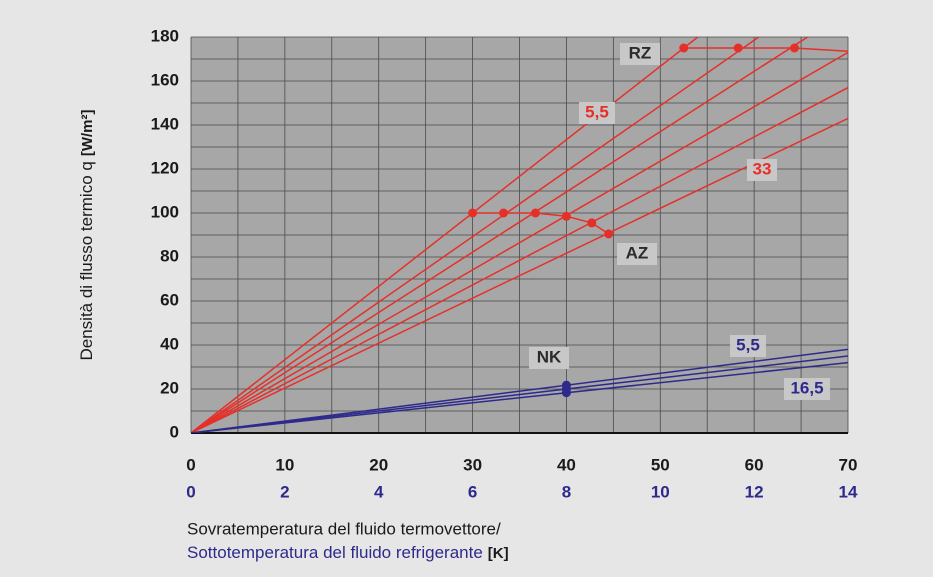  I want to click on x-tick-label: 70, so click(848, 464).